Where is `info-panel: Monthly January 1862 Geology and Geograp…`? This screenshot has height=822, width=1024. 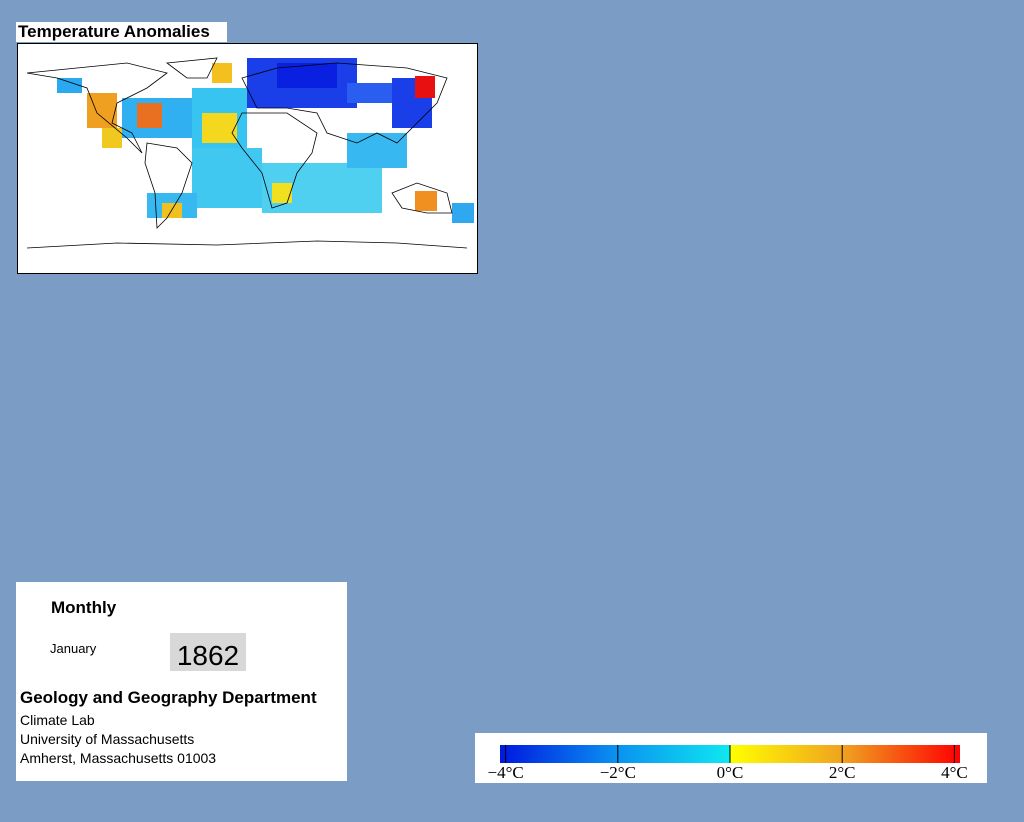
info-panel: Monthly January 1862 Geology and Geograp… is located at coordinates (181, 681).